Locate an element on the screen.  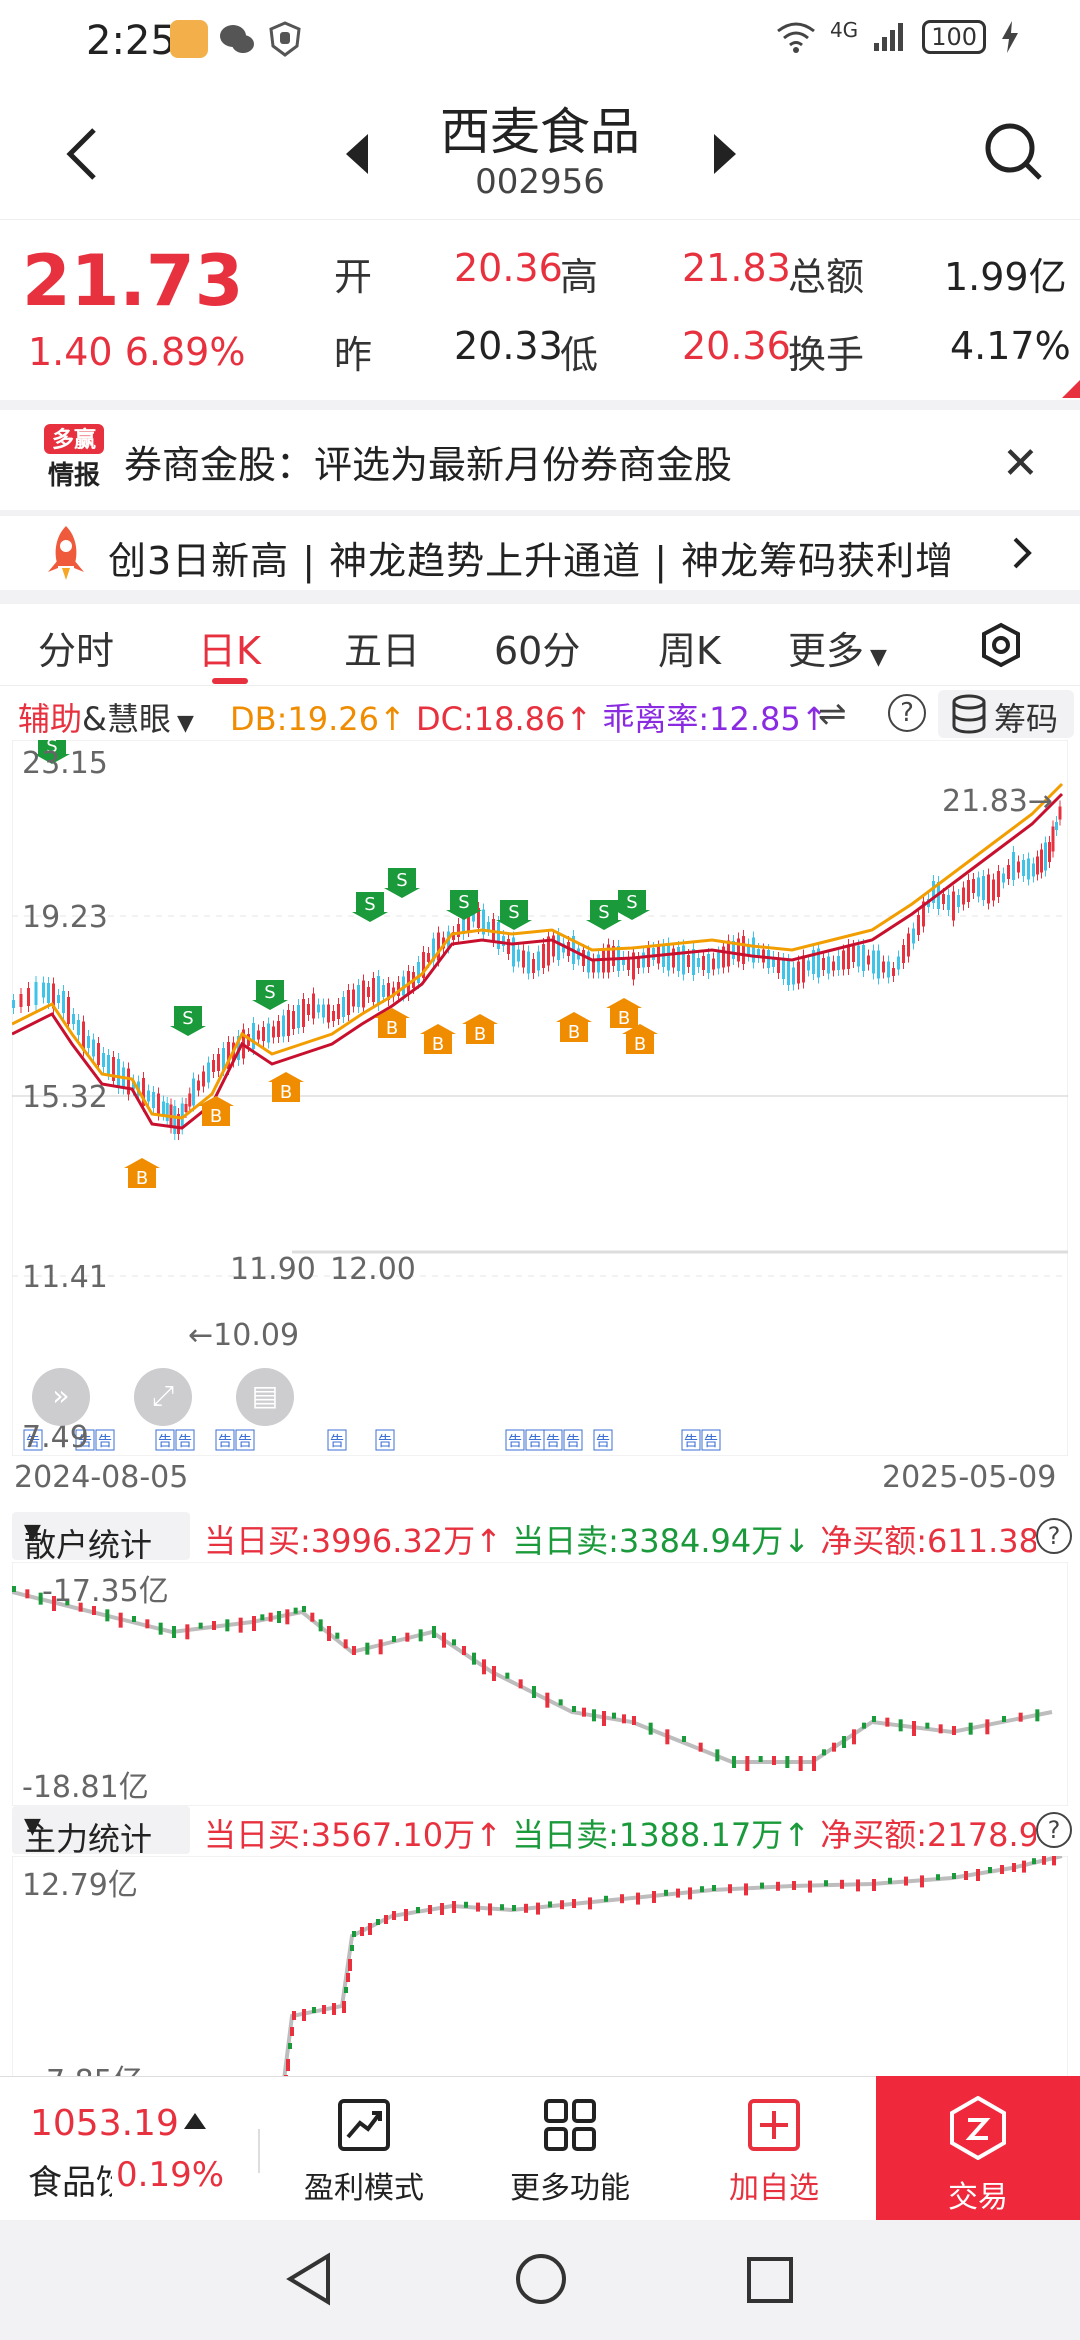
retail-stats-select: 散户统计 ▼ is located at coordinates (101, 1536).